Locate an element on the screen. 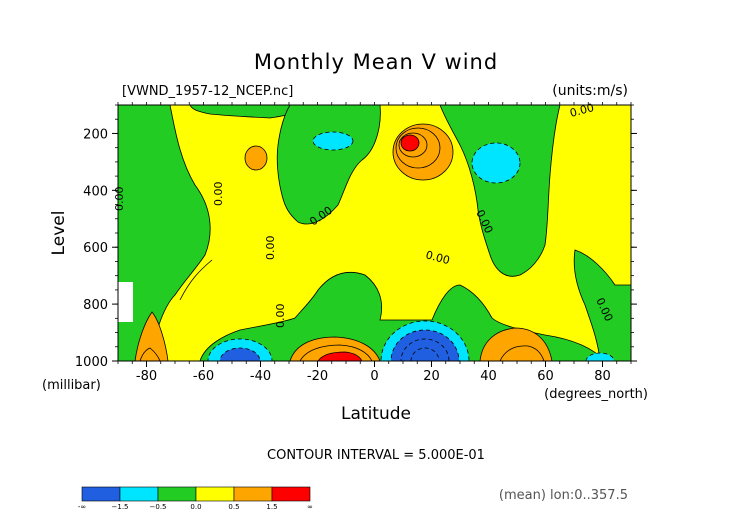 The height and width of the screenshot is (532, 752). y-tick-label: 200 is located at coordinates (95, 134).